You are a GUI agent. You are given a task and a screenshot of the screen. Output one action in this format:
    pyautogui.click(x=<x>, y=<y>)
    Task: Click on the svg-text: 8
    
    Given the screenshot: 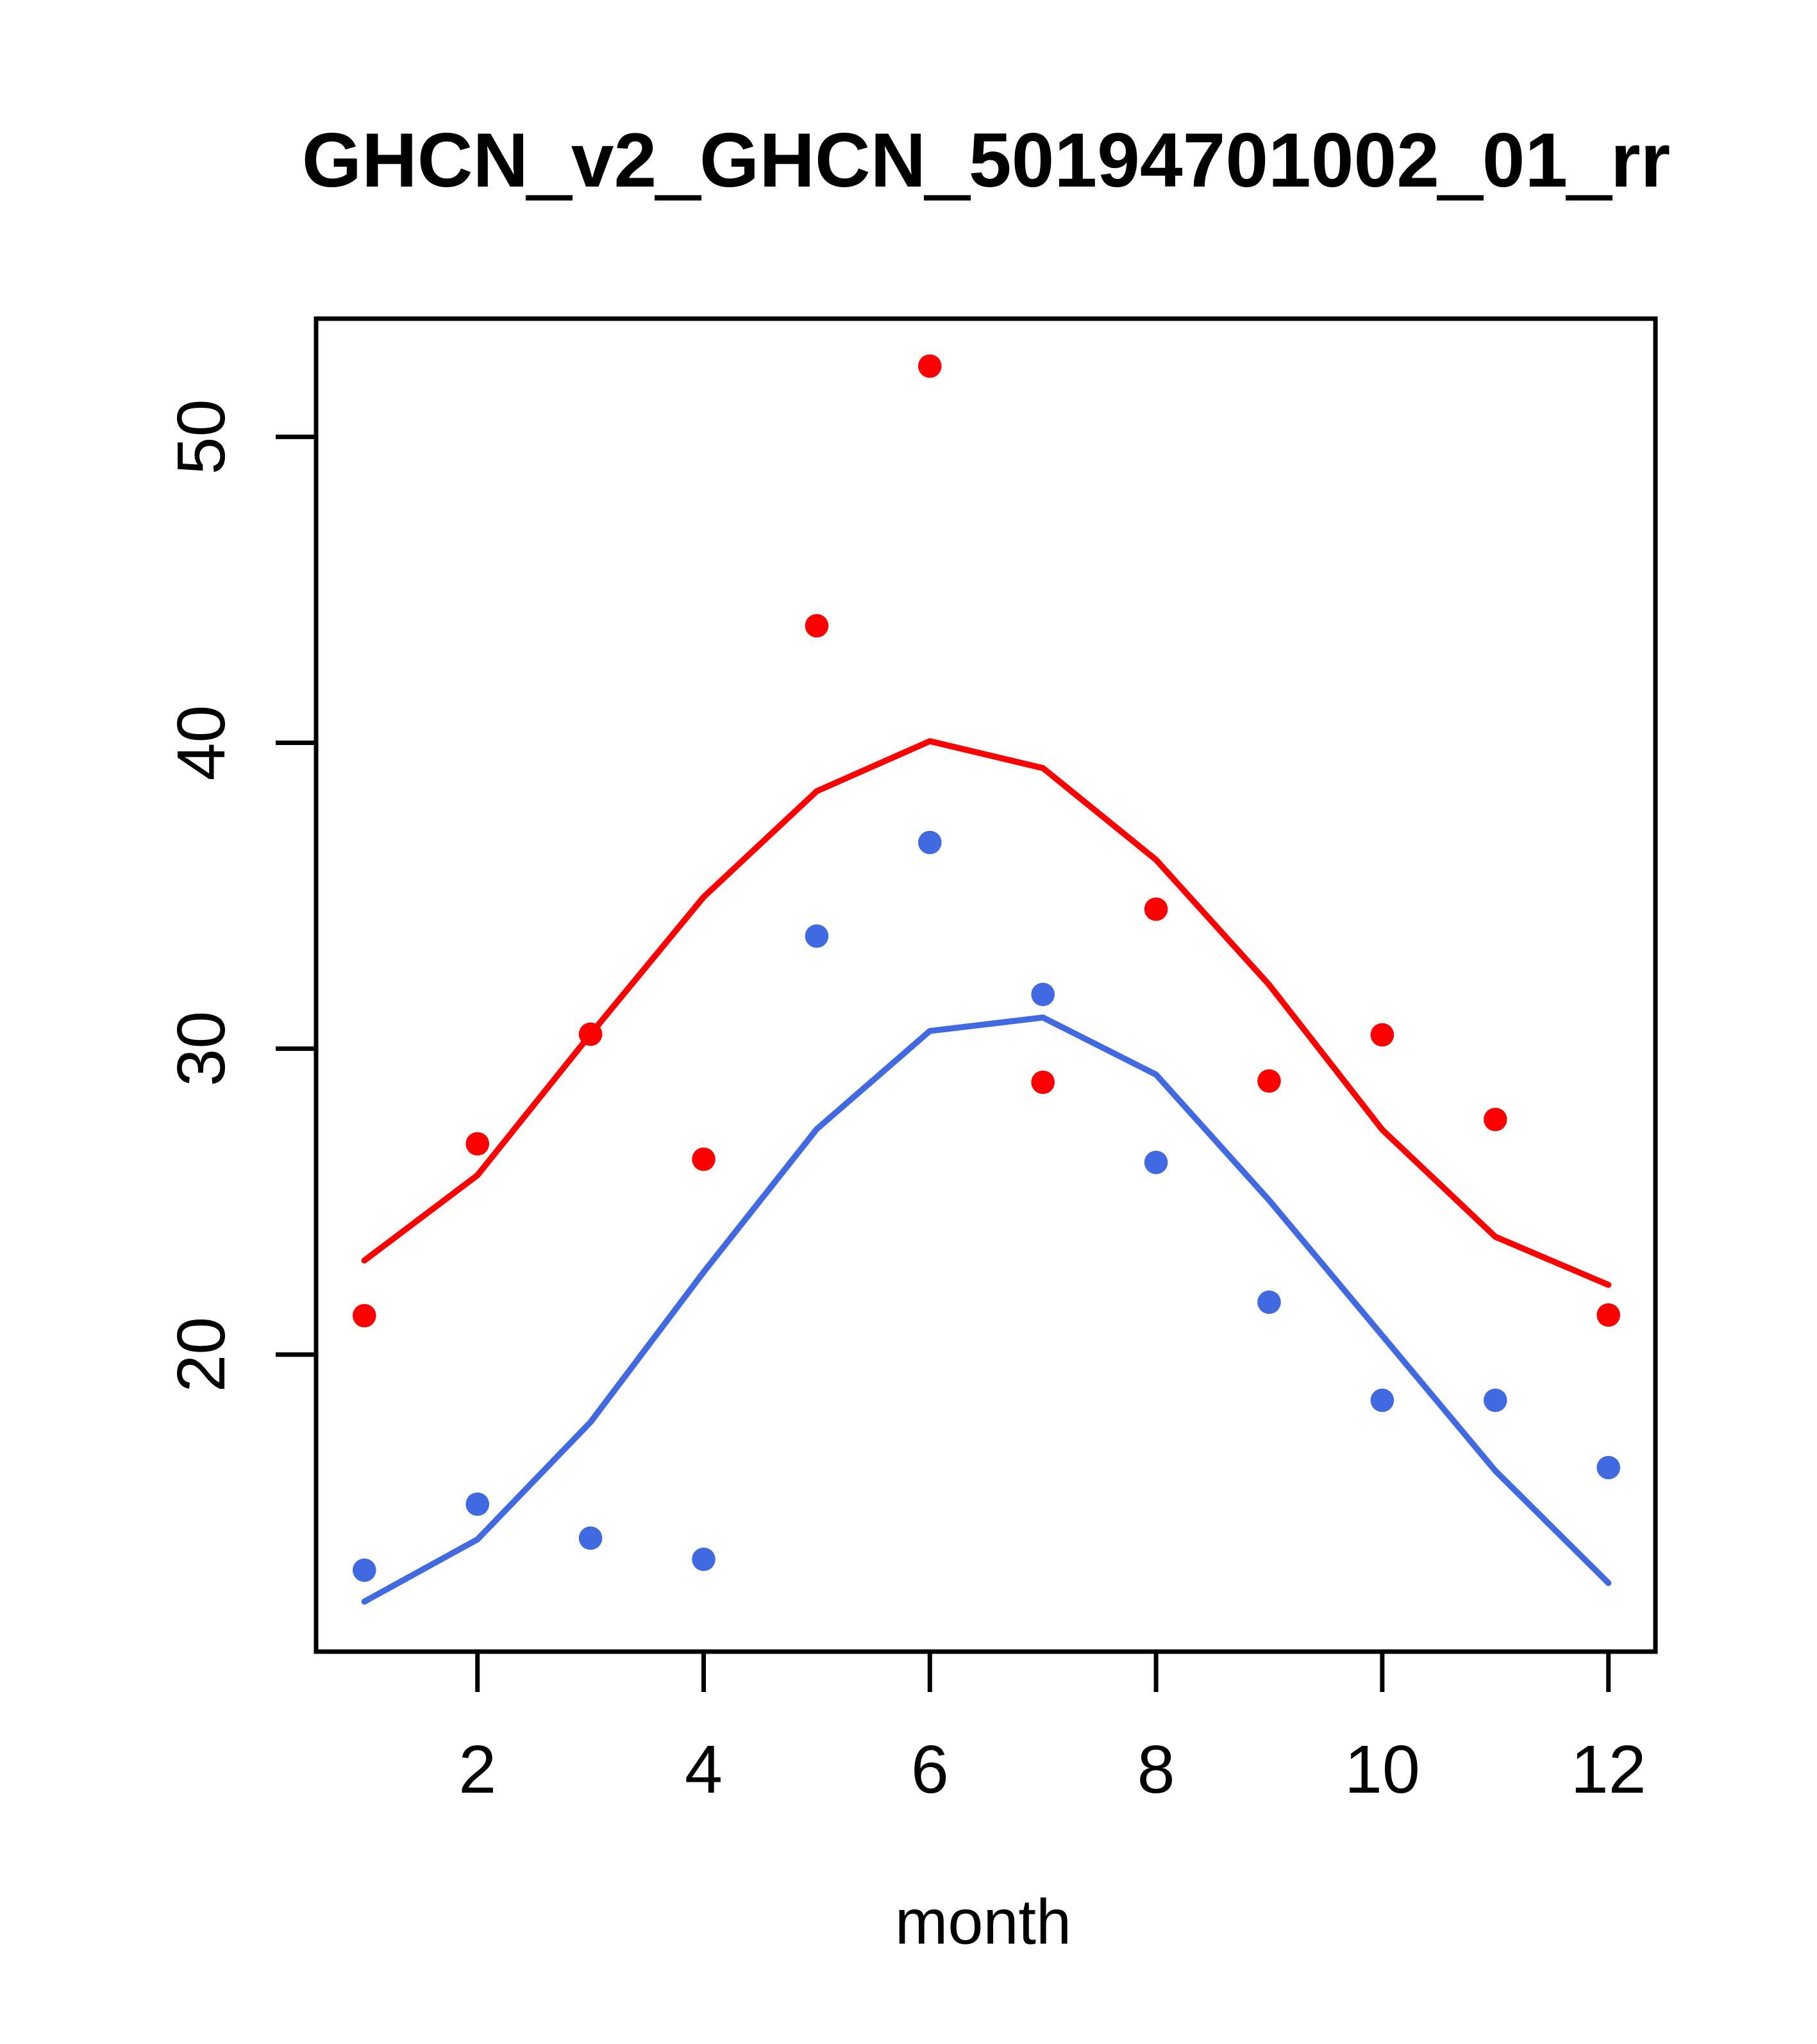 What is the action you would take?
    pyautogui.click(x=1156, y=1769)
    